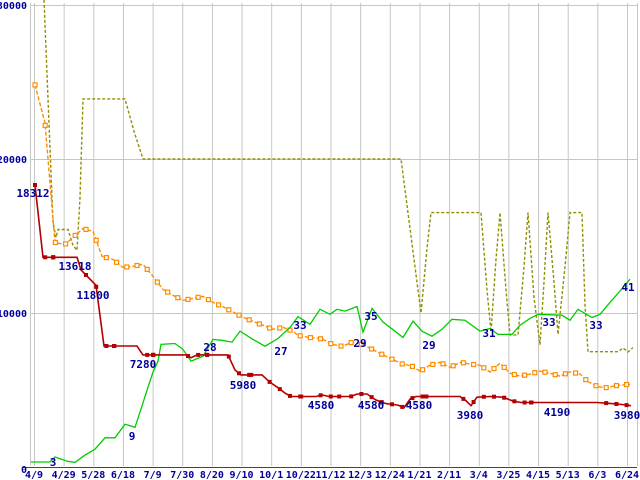 The height and width of the screenshot is (480, 640). I want to click on x-axis-label: 4/9, so click(34, 475).